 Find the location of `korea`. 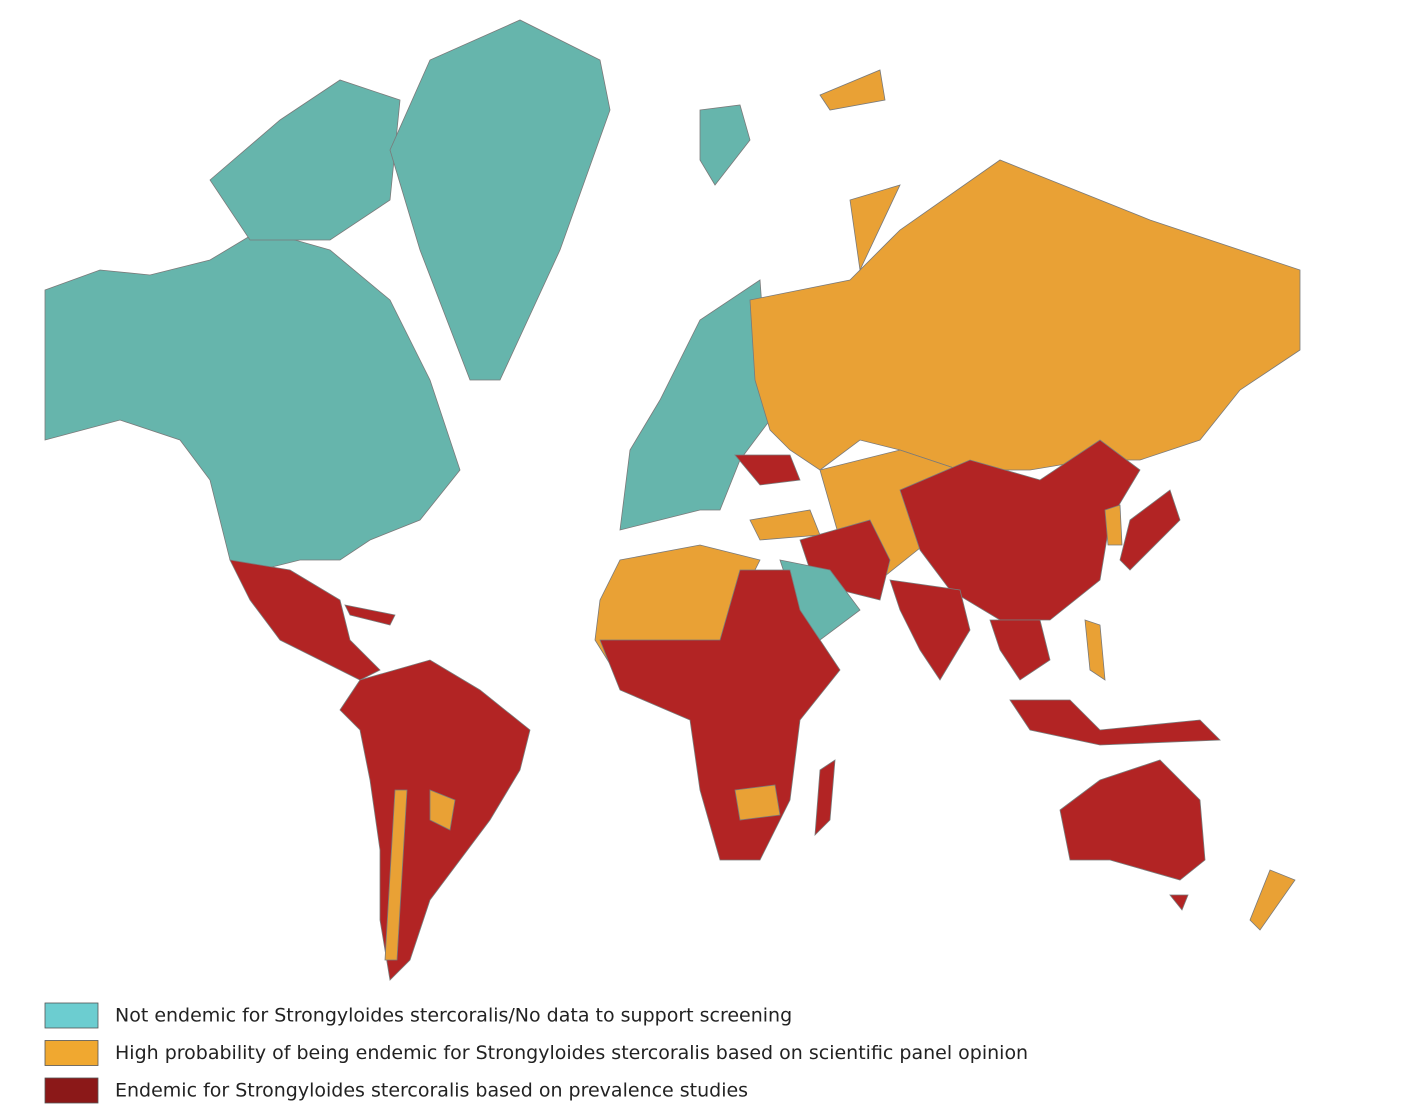

korea is located at coordinates (1113, 525).